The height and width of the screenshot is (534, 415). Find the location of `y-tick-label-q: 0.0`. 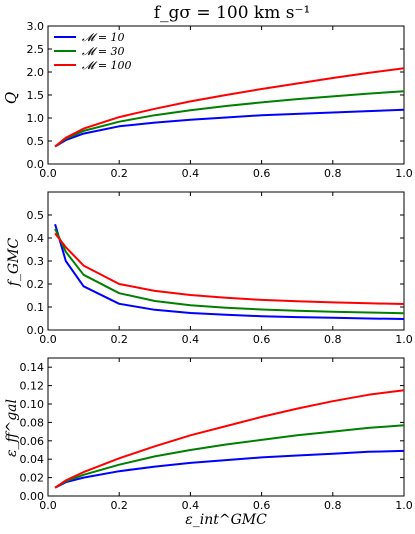

y-tick-label-q: 0.0 is located at coordinates (36, 164).